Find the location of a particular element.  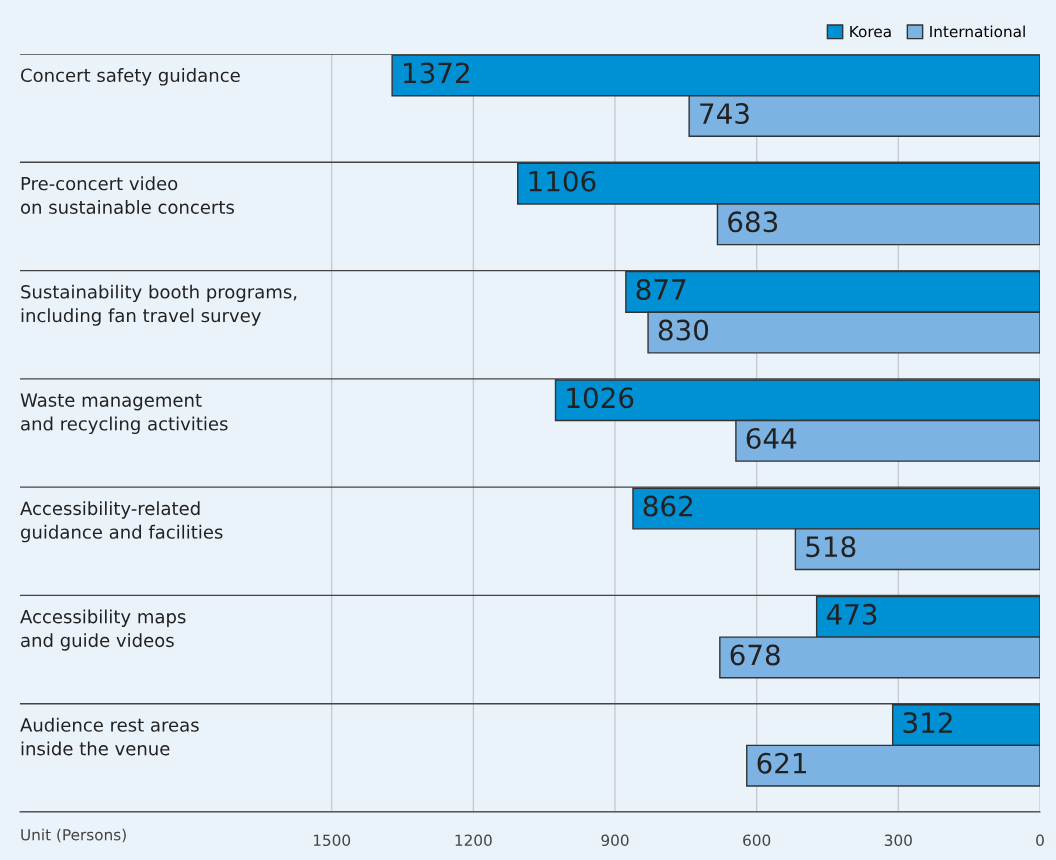

x-tick-label: 1500 is located at coordinates (332, 840).